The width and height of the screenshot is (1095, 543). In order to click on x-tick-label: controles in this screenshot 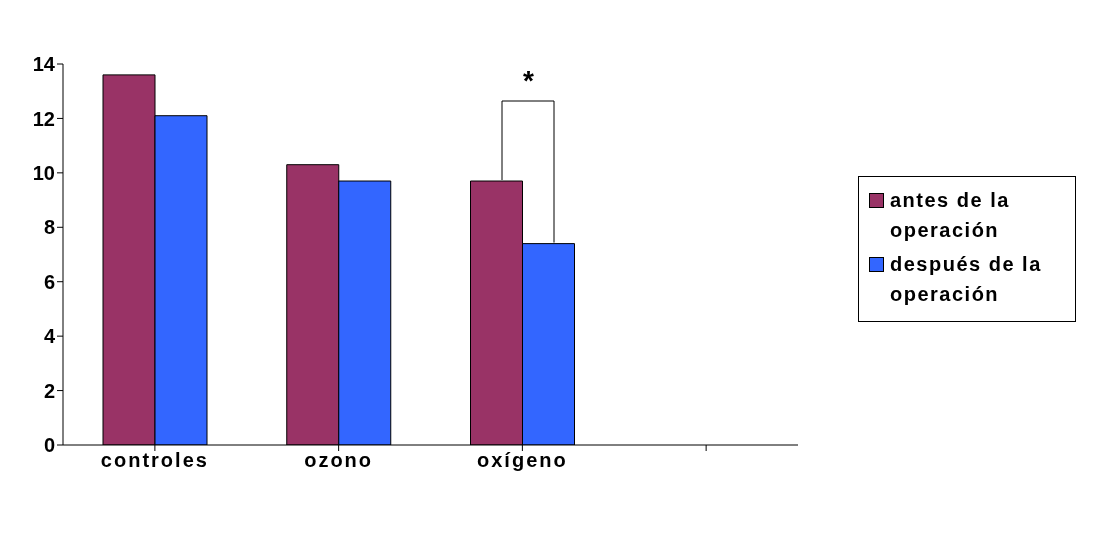, I will do `click(154, 460)`.